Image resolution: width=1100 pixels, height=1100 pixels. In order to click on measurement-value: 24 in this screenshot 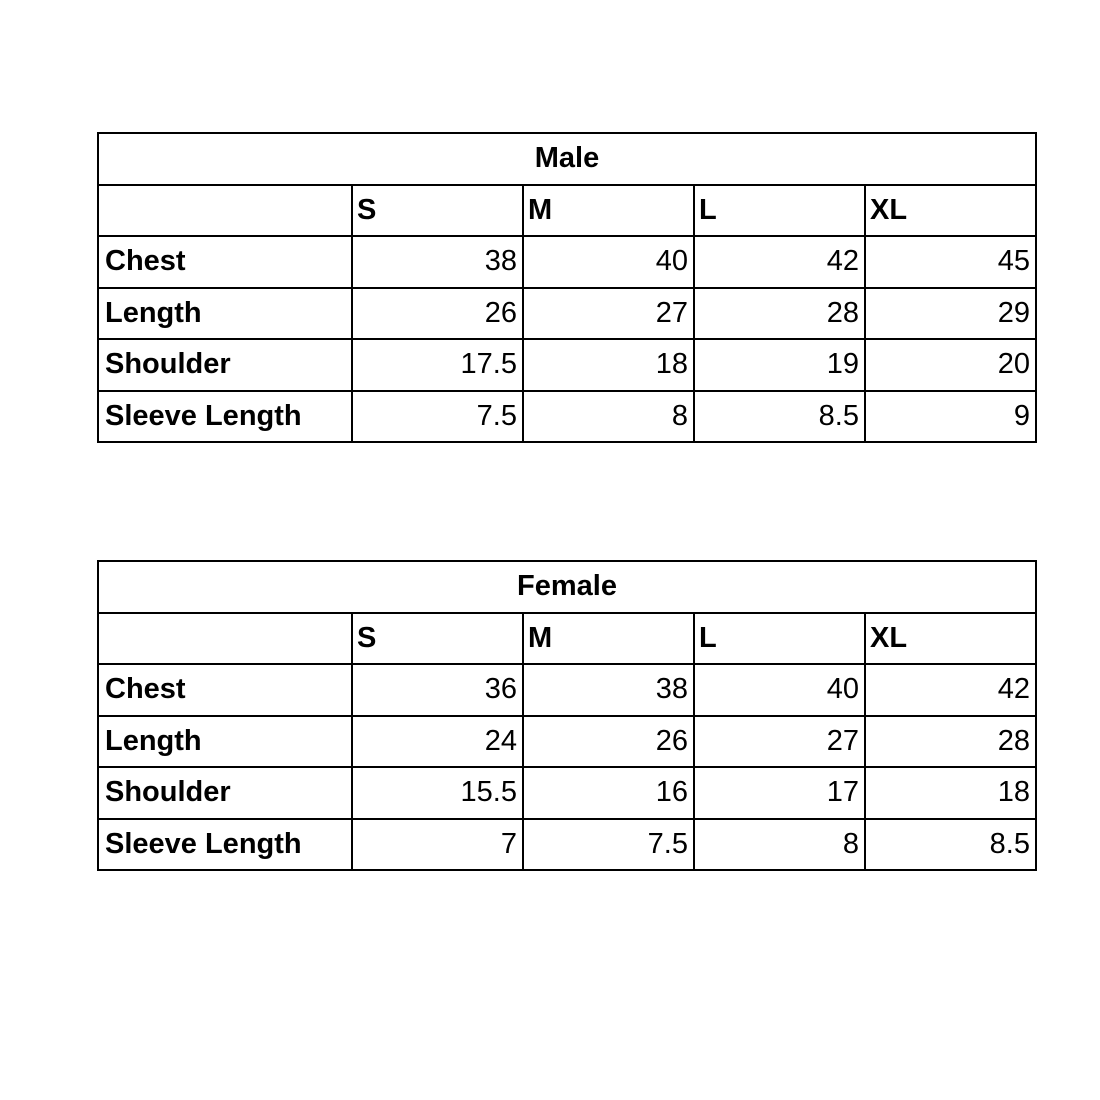, I will do `click(437, 741)`.